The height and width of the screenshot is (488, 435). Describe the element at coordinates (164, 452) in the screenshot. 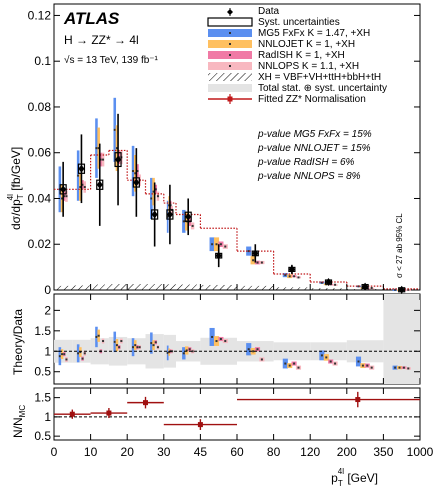

I see `x-tick-label: 30` at that location.